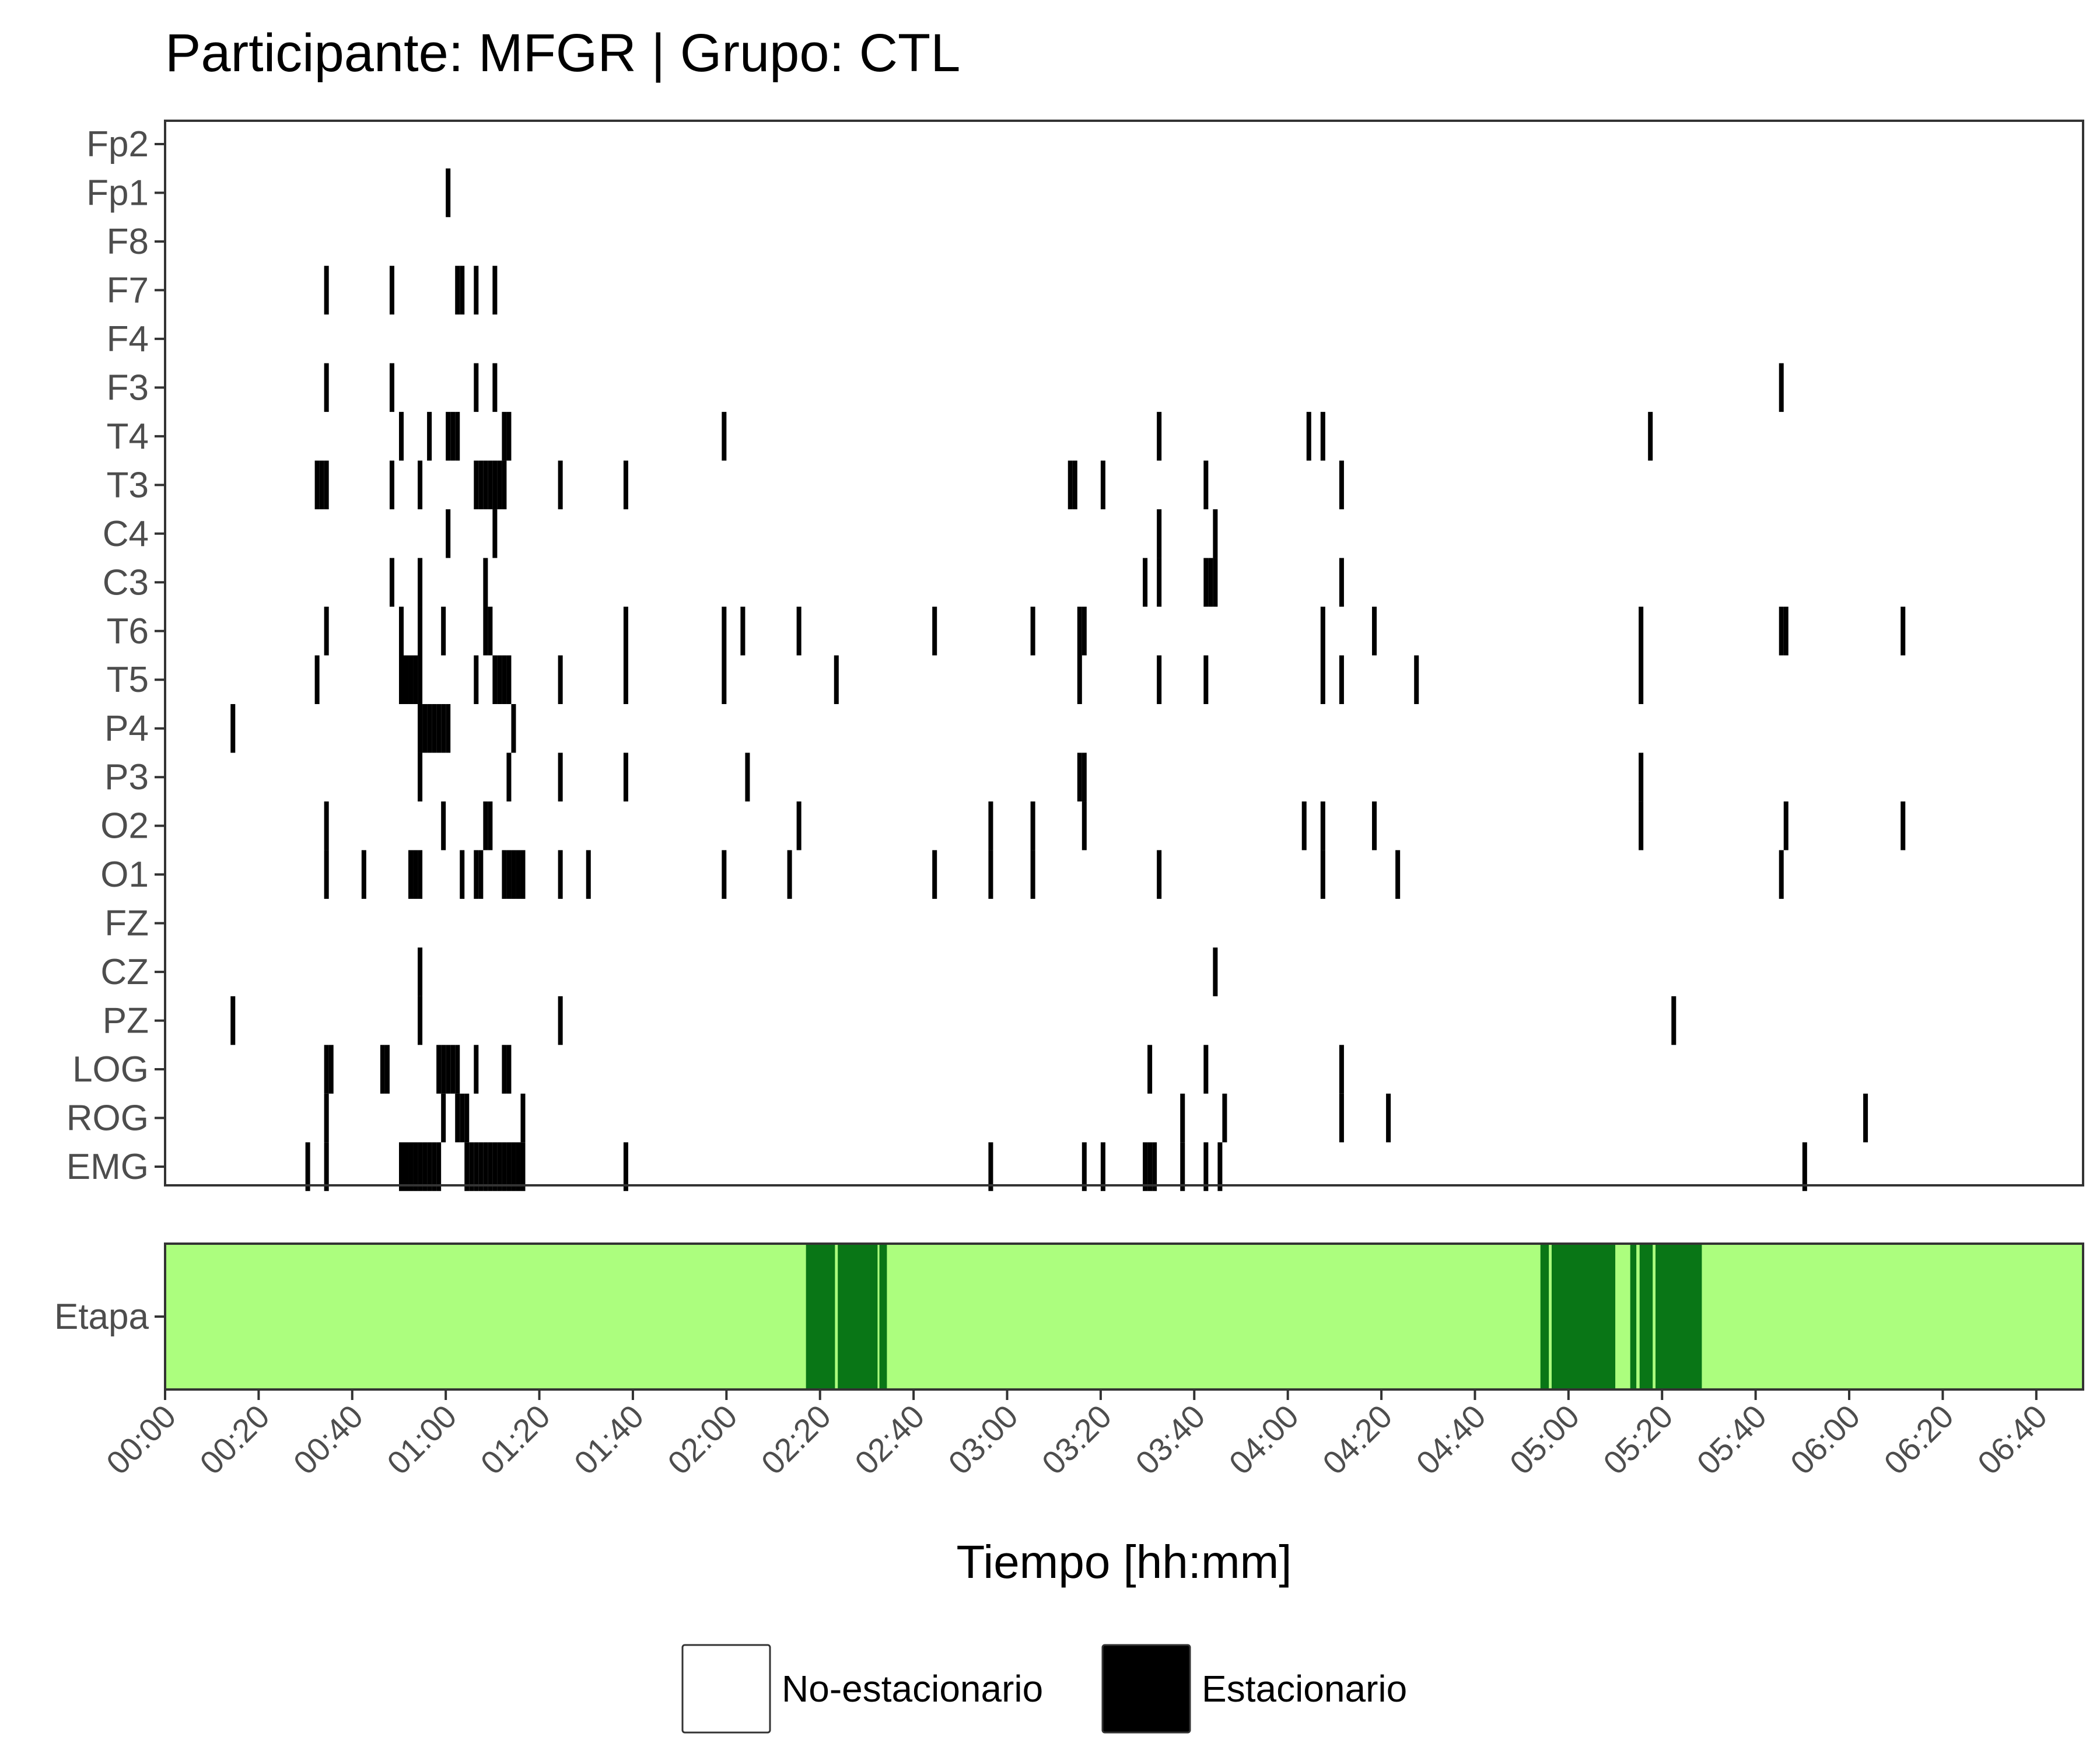  What do you see at coordinates (883, 1317) in the screenshot?
I see `stage-segment` at bounding box center [883, 1317].